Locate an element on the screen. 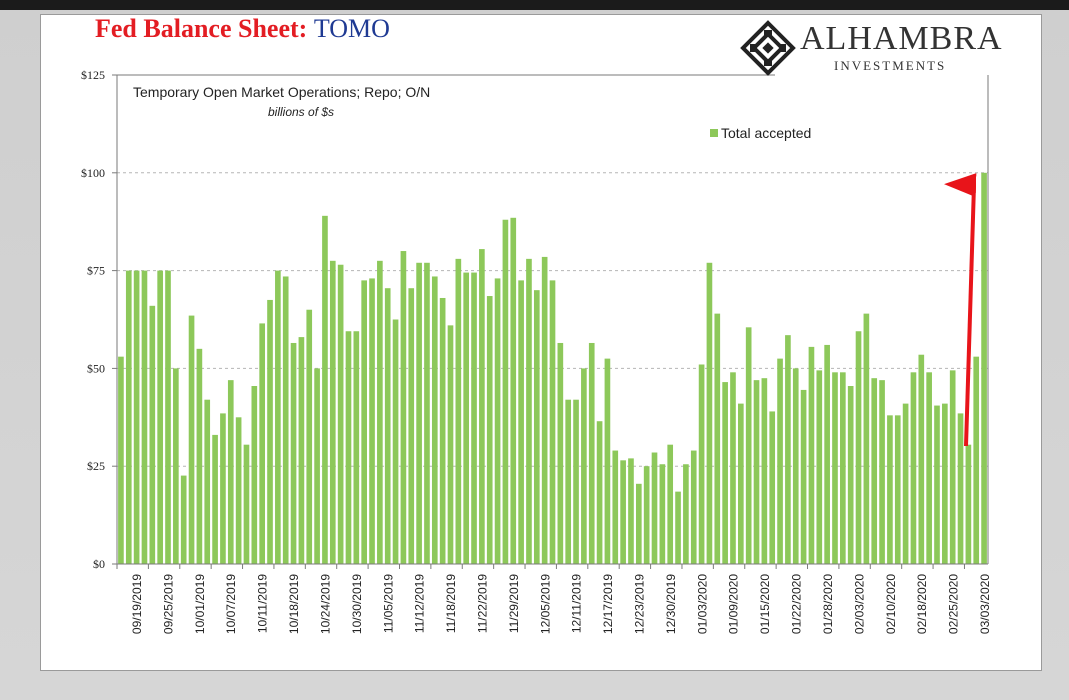  y-tick-label: $50 is located at coordinates (96, 368).